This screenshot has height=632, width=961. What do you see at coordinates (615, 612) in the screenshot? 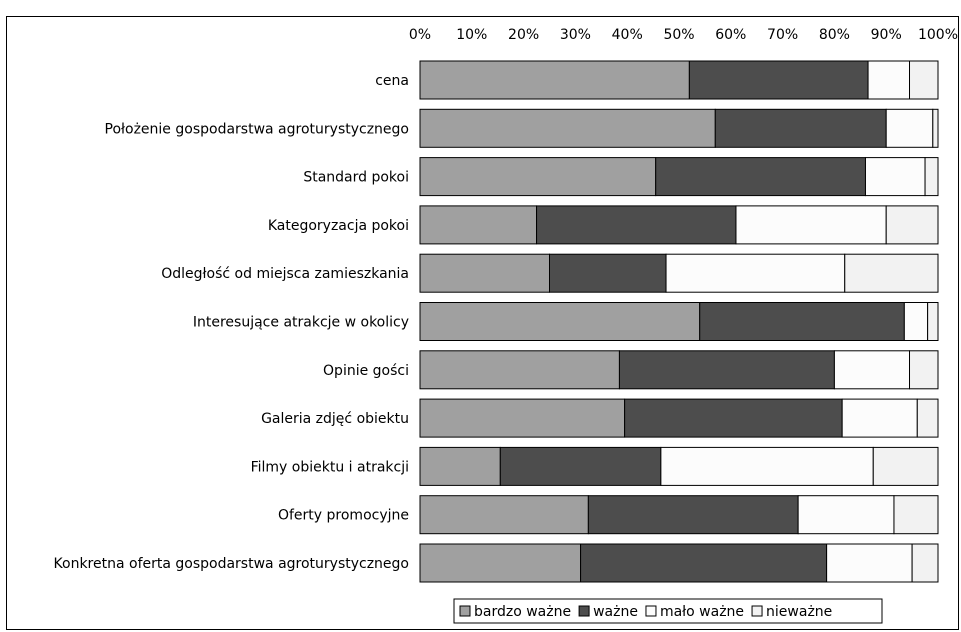
I see `legend-label: ważne` at bounding box center [615, 612].